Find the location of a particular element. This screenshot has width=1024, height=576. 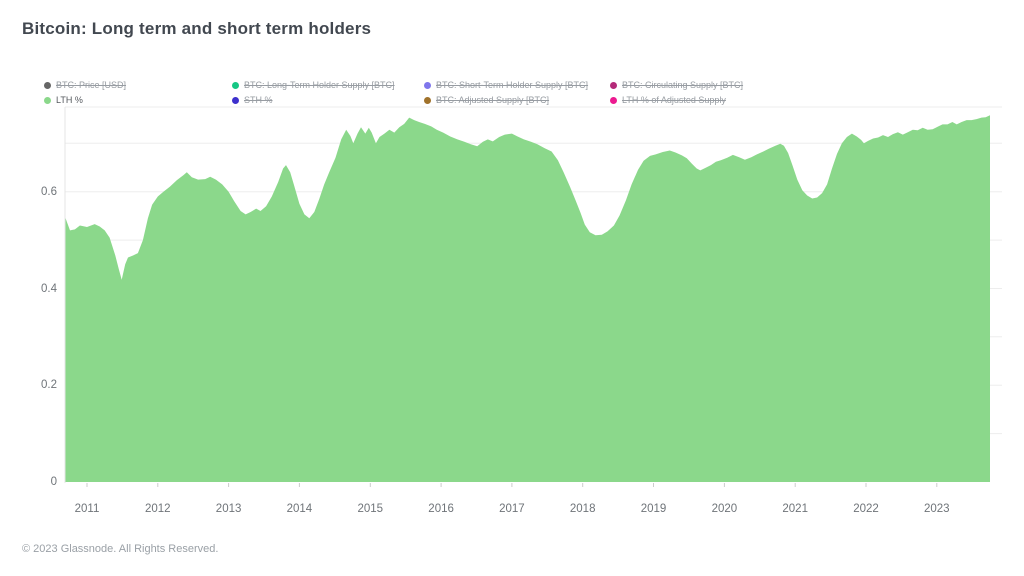

x-axis-label-2011: 2011 is located at coordinates (87, 509).